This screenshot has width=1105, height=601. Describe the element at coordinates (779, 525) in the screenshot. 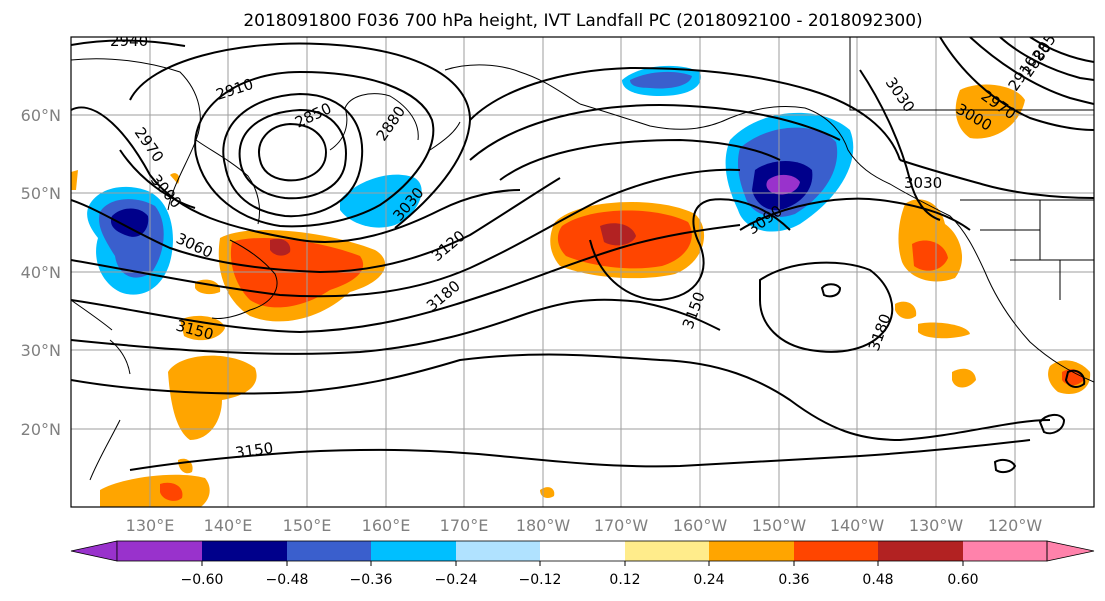

I see `lon-tick-label: 150°W` at that location.